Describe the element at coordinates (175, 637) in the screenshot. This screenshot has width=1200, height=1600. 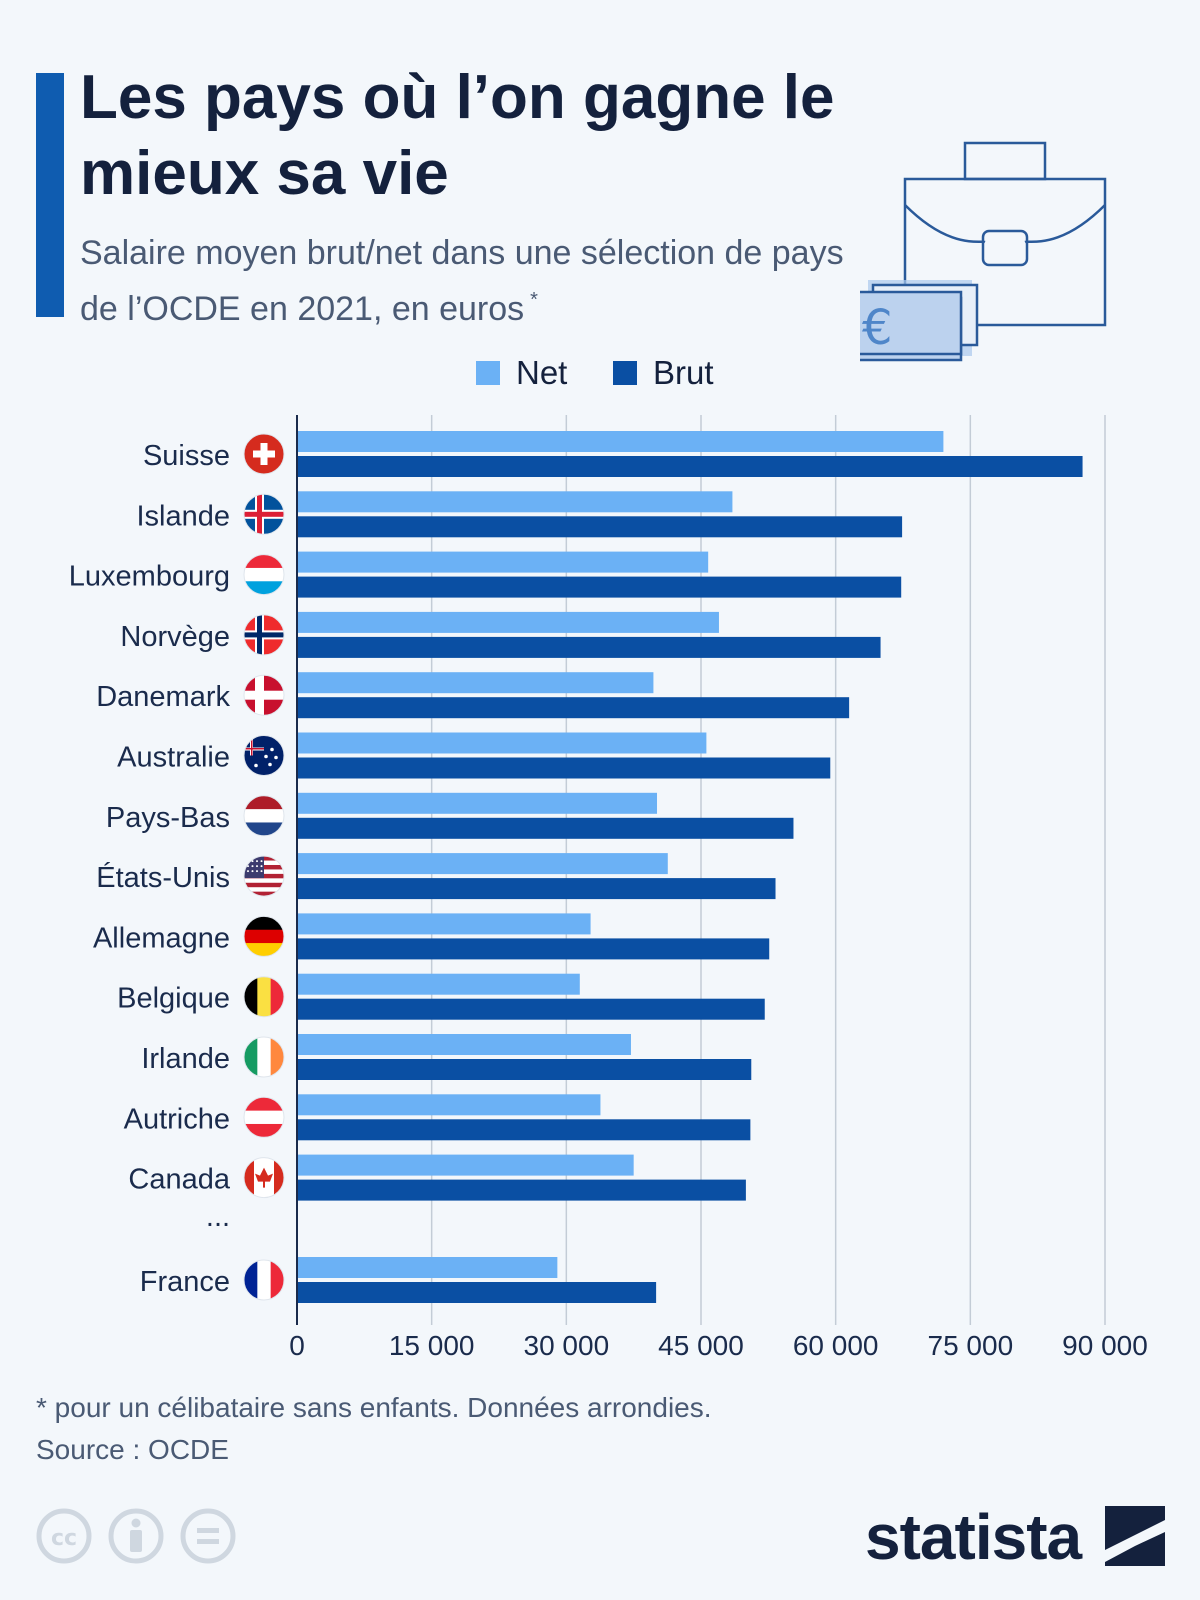
I see `category-label: Norvège` at that location.